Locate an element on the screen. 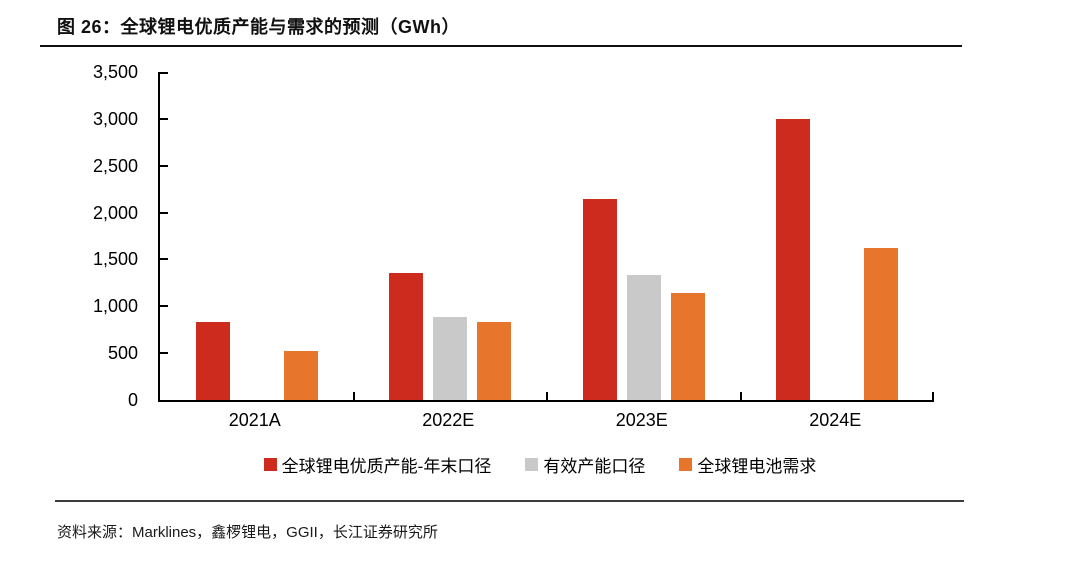  x-axis-category-label: 2023E is located at coordinates (641, 420).